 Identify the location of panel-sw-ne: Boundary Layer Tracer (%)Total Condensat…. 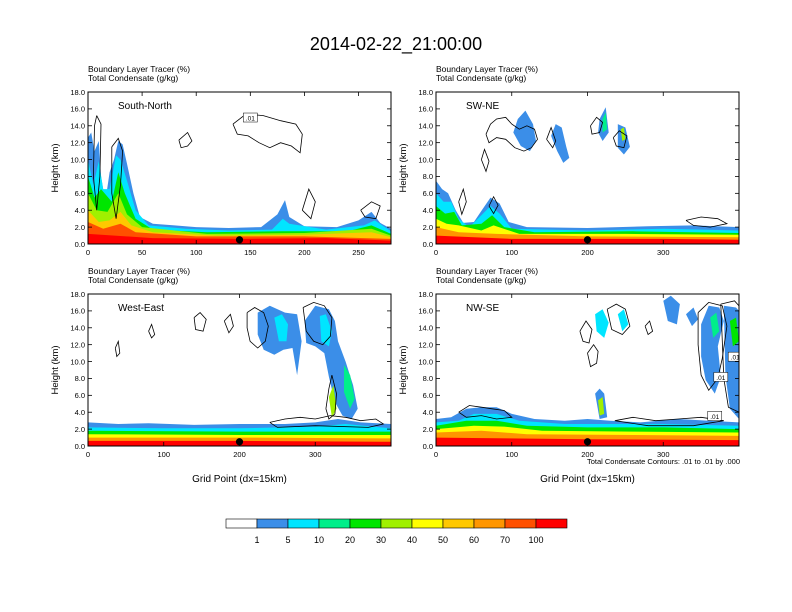
(569, 160).